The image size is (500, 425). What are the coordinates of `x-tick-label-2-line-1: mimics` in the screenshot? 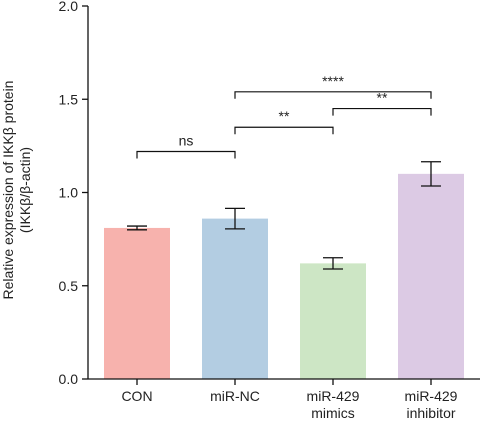 It's located at (333, 413).